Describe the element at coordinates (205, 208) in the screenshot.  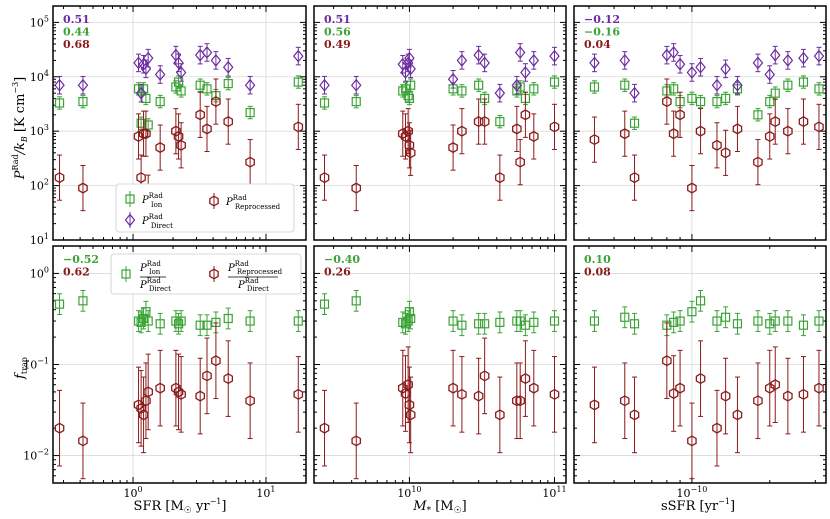
I see `legend-box` at that location.